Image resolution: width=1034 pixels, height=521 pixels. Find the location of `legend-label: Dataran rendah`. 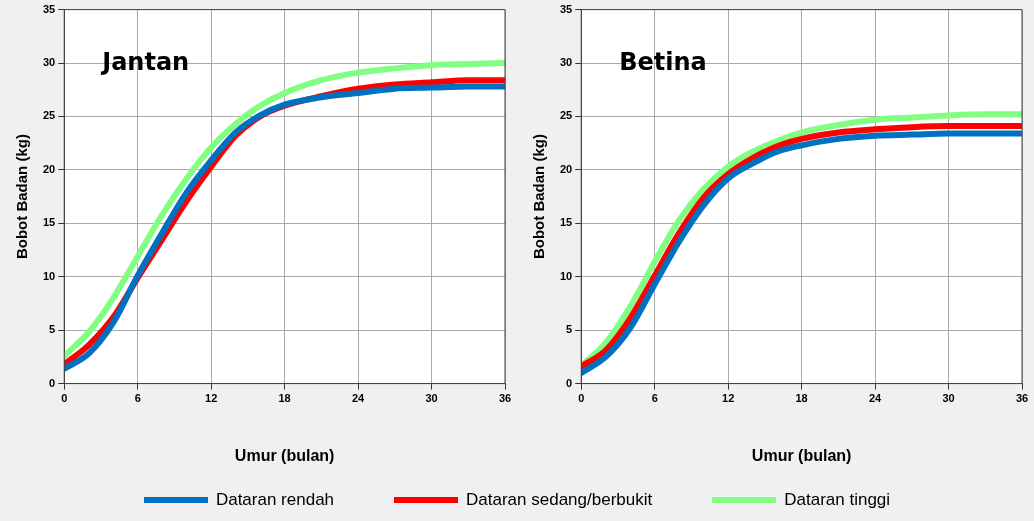

legend-label: Dataran rendah is located at coordinates (275, 499).